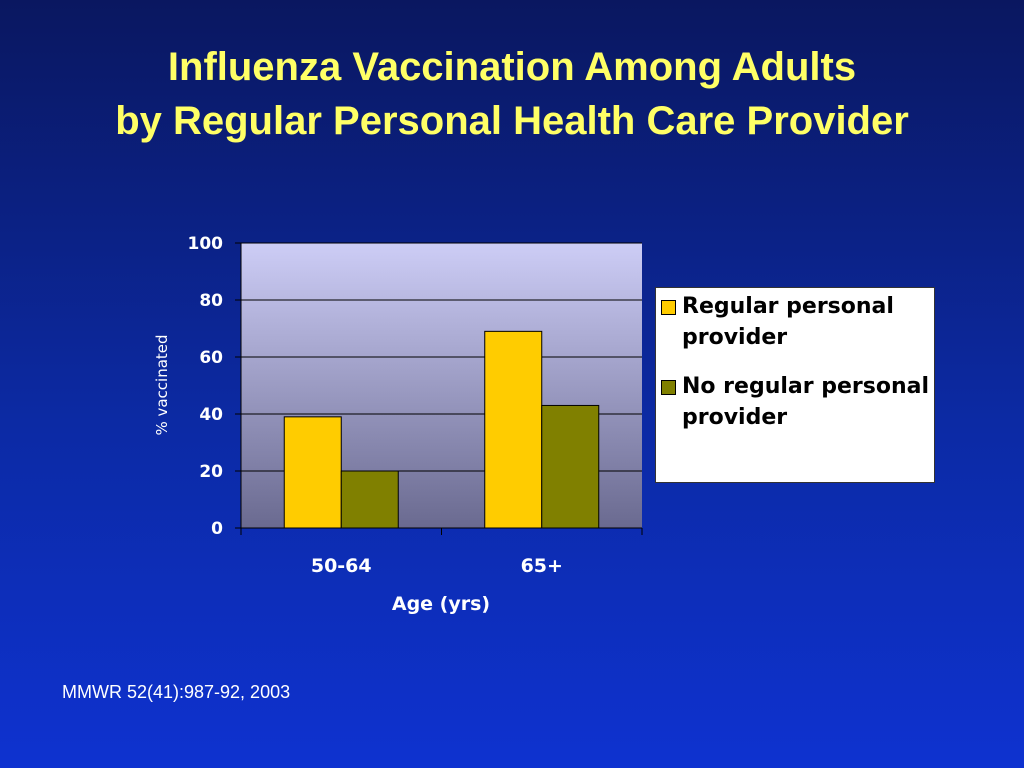 Image resolution: width=1024 pixels, height=768 pixels. I want to click on legend-item-regular: Regular personal provider, so click(797, 322).